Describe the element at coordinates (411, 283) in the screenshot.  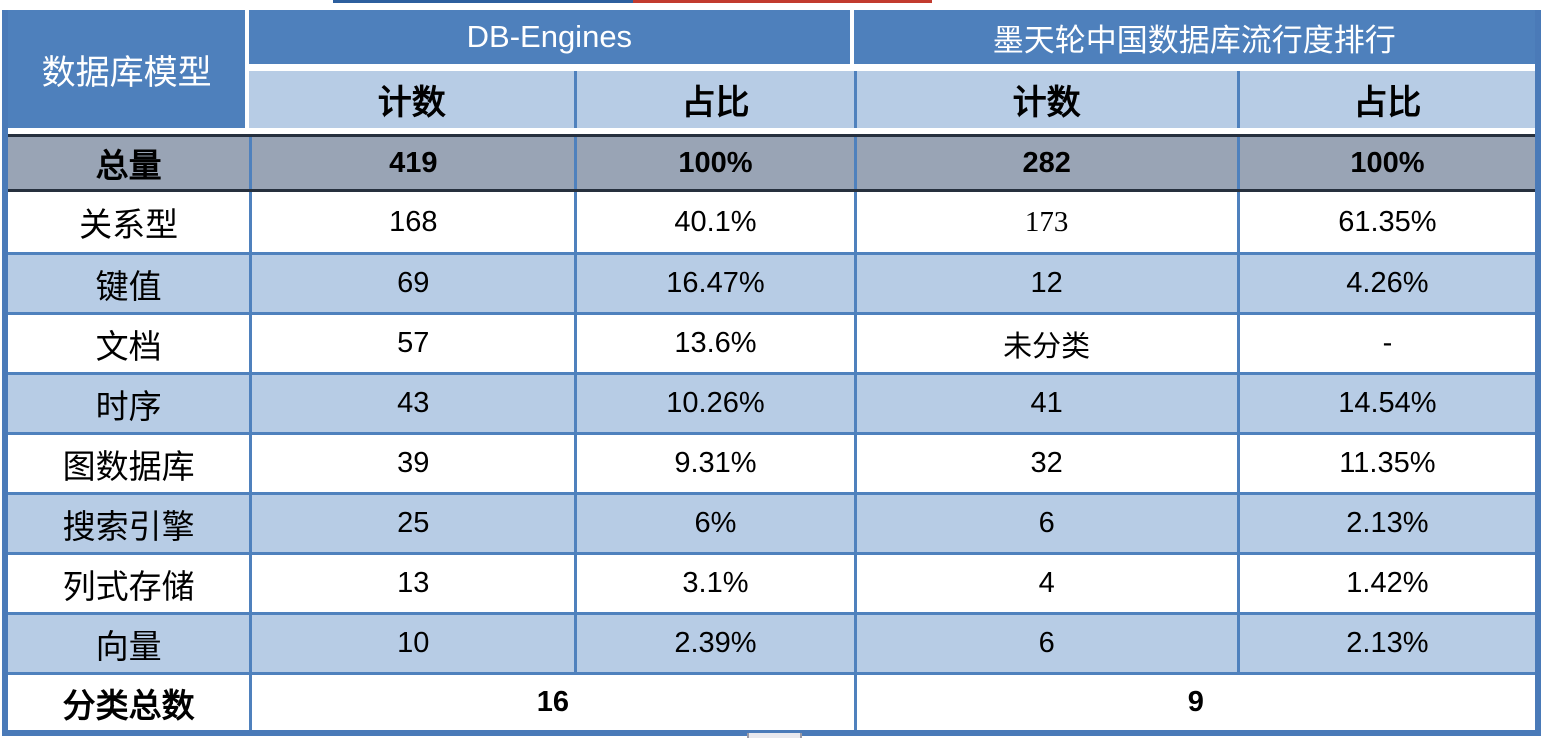
I see `cell-value: 69` at that location.